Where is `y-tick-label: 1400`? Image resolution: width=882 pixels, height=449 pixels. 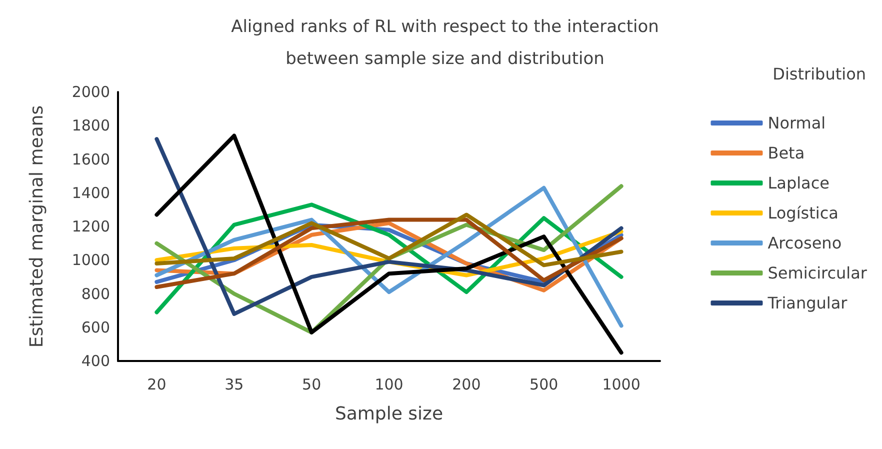
y-tick-label: 1400 is located at coordinates (91, 193).